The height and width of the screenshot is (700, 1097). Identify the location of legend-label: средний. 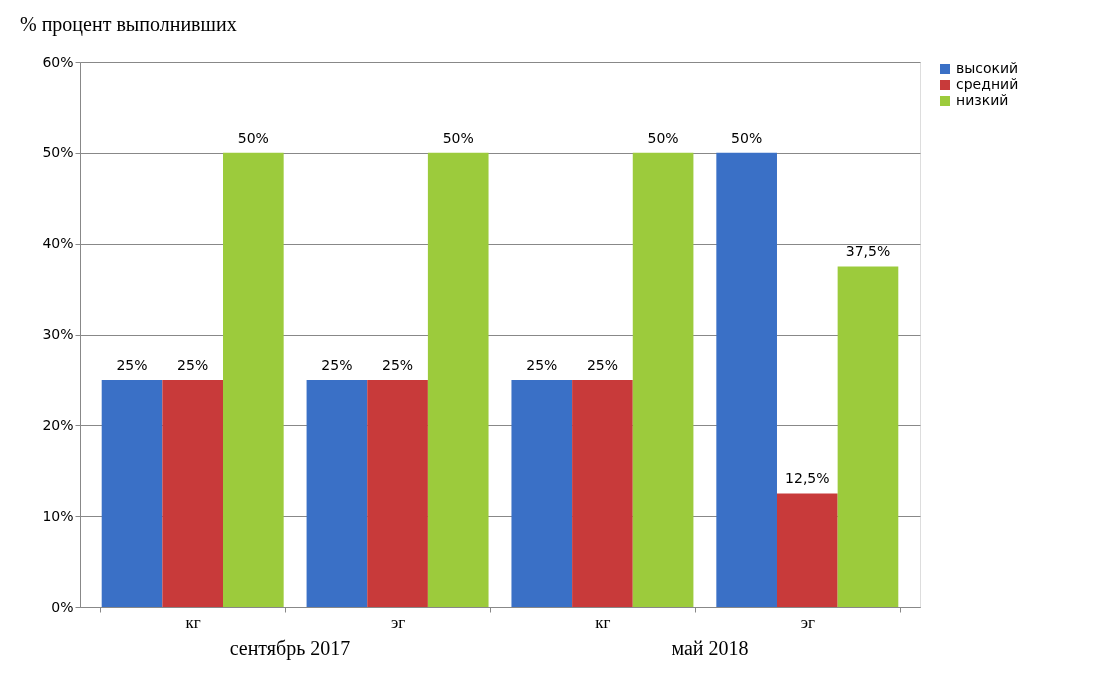
(987, 84).